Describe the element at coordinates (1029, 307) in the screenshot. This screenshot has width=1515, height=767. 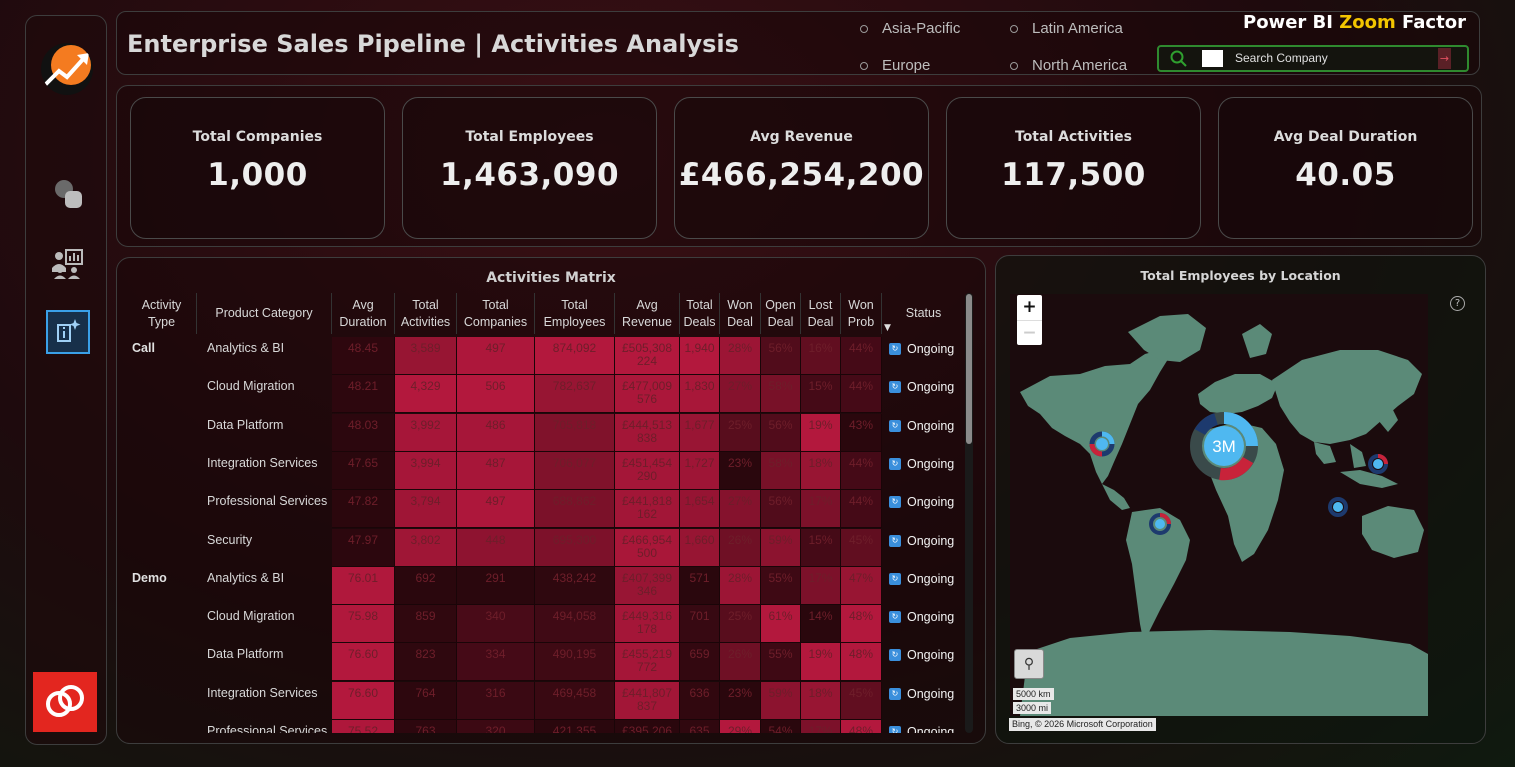
I see `zoom-in-button: +` at that location.